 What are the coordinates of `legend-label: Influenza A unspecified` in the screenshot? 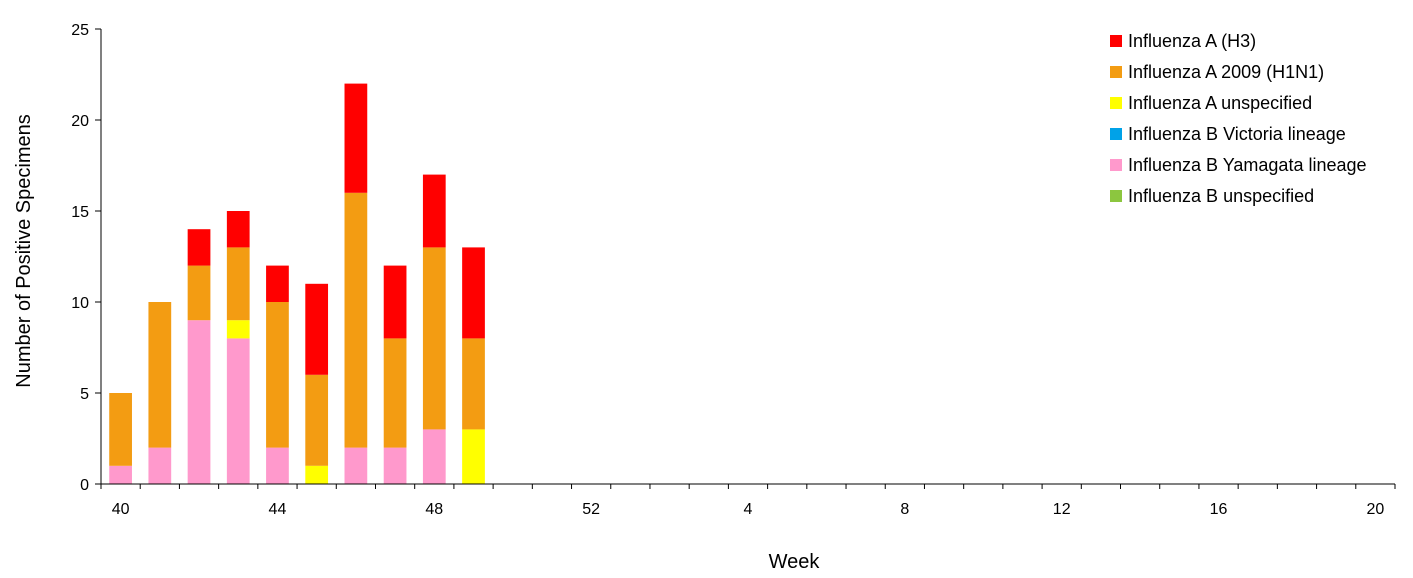 It's located at (1220, 103).